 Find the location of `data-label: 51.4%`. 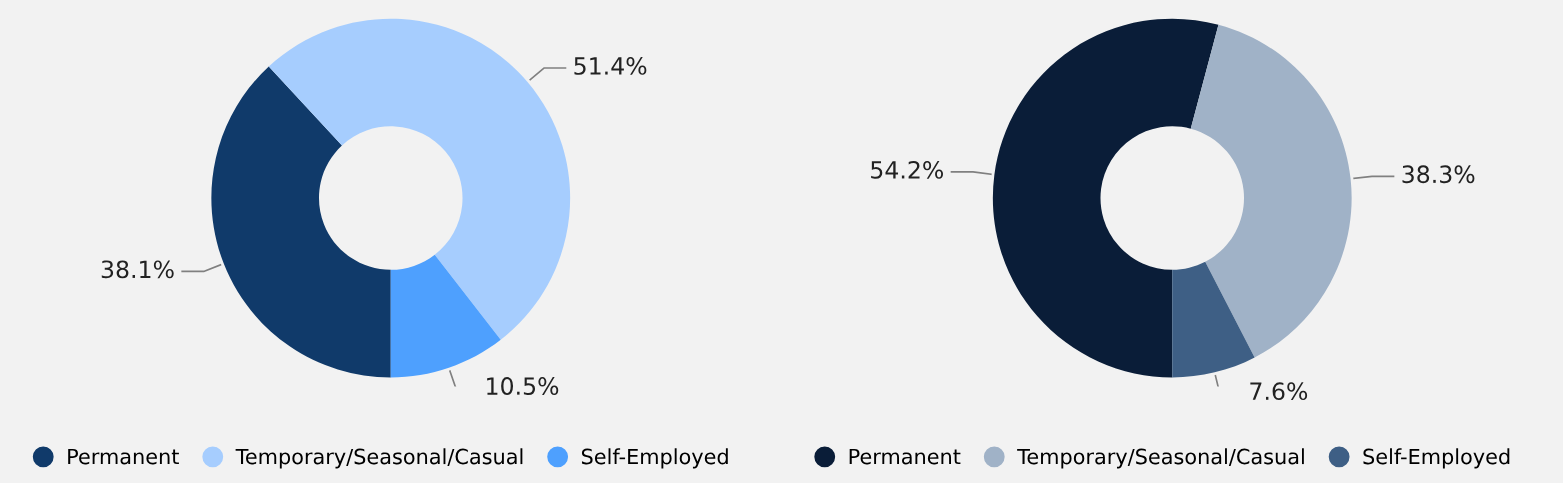

data-label: 51.4% is located at coordinates (610, 66).